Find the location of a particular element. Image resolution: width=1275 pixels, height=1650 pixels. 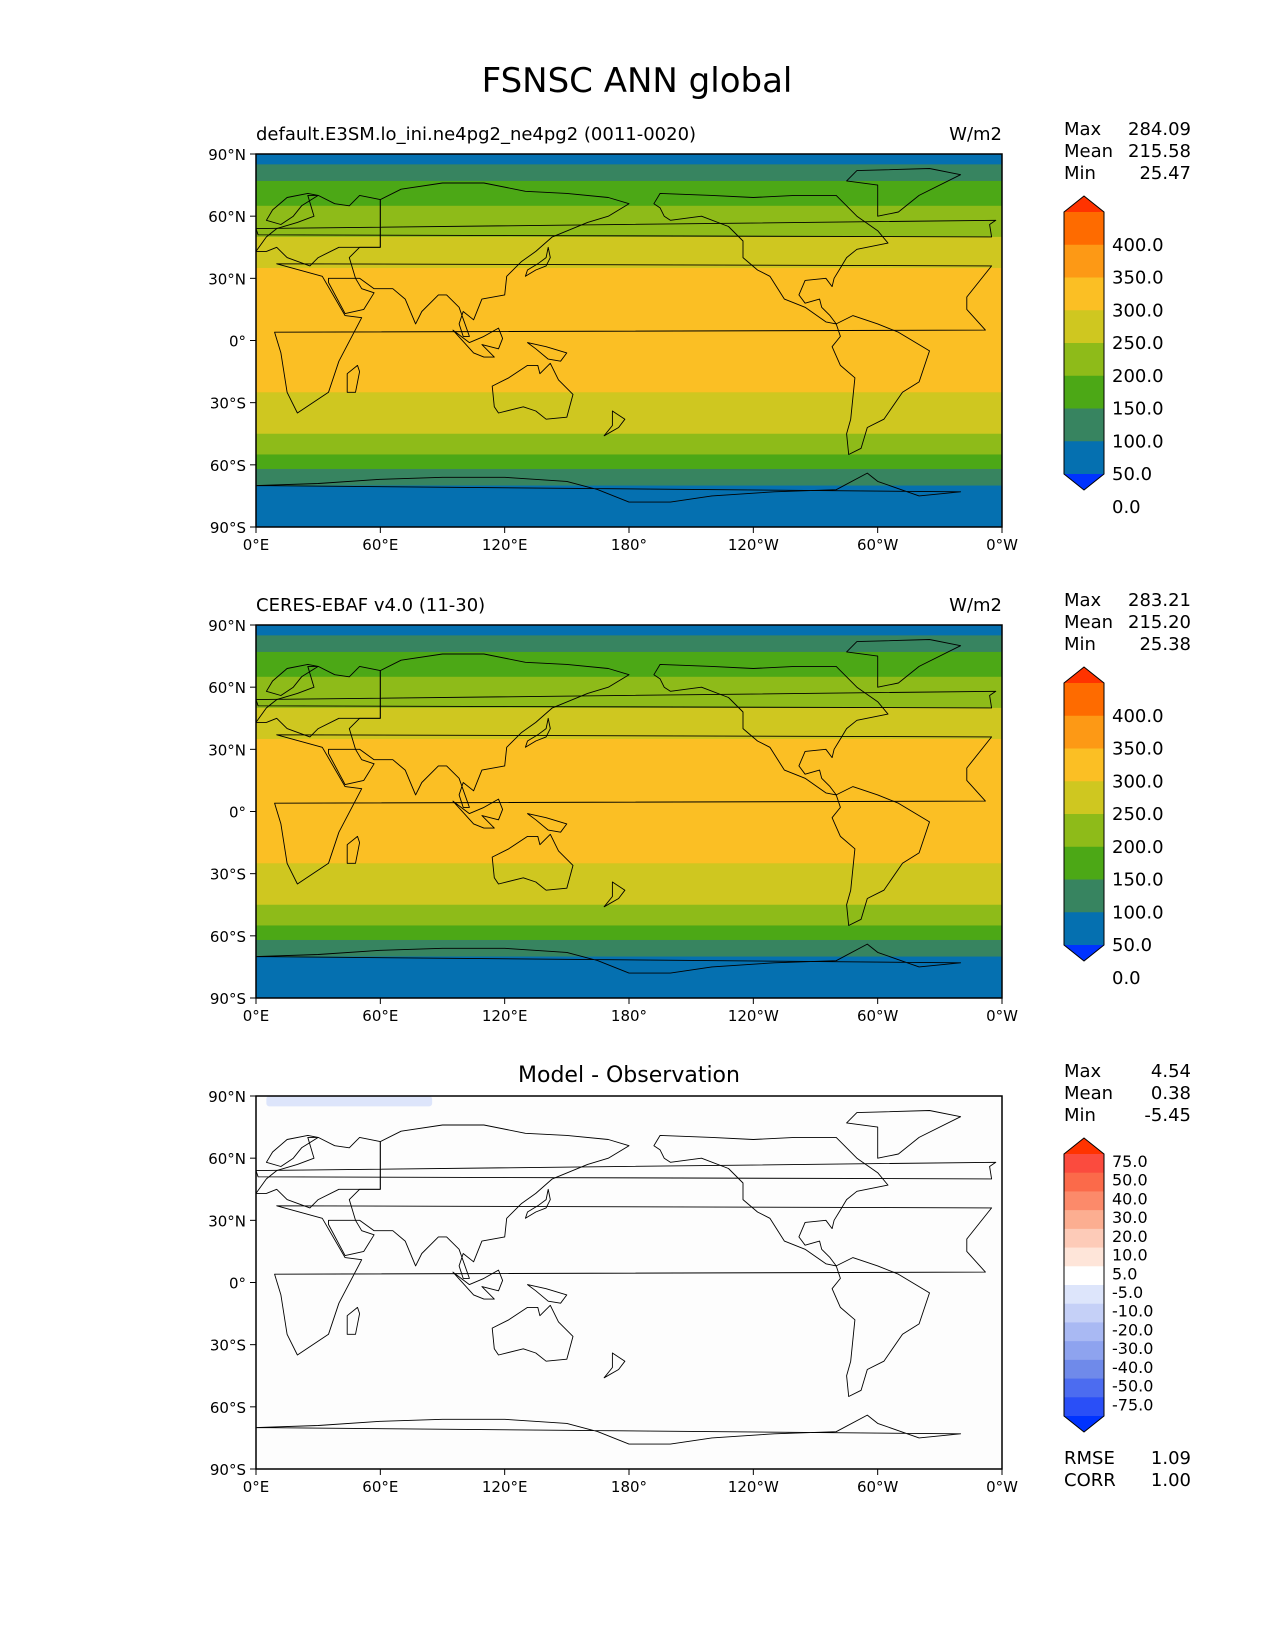

coastline-scandinavia is located at coordinates (292, 1150).